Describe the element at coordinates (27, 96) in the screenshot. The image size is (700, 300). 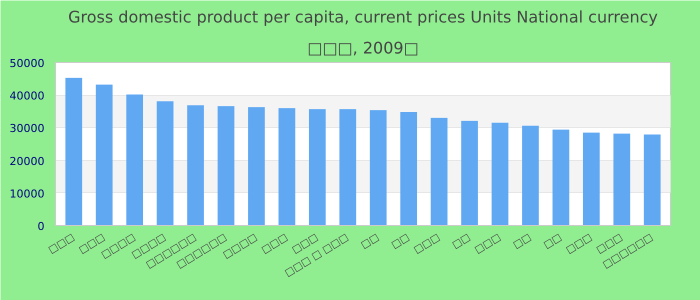
I see `y-tick-label: 40000` at that location.